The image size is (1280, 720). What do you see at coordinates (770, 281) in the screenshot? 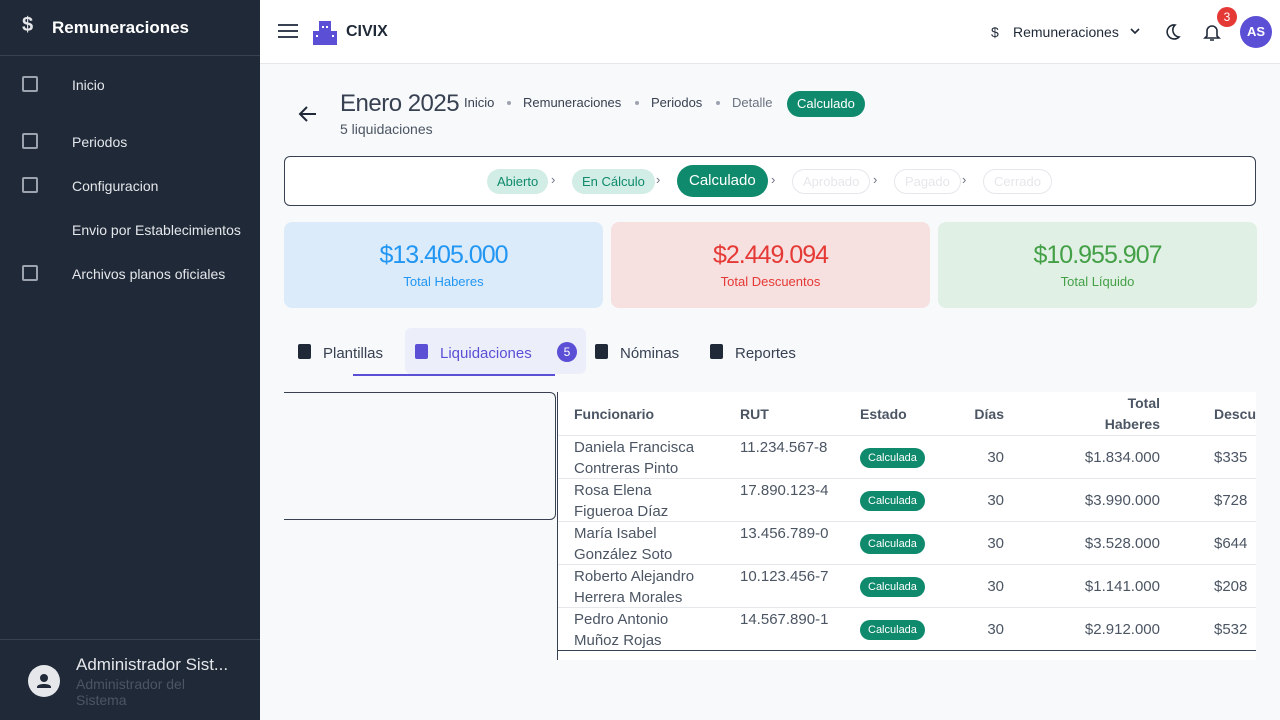
I see `summary-label: Total Descuentos` at bounding box center [770, 281].